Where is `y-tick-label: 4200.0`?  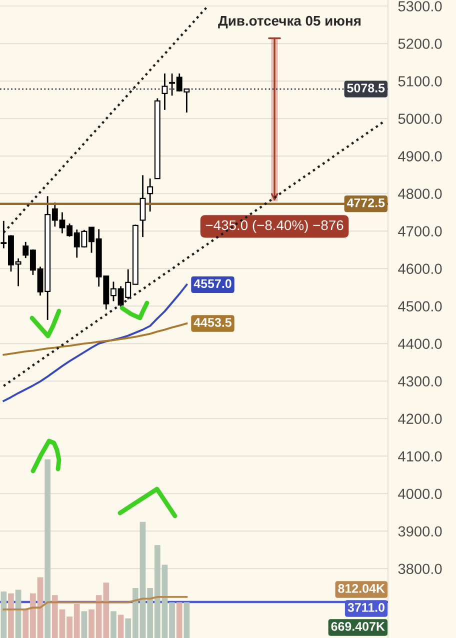
y-tick-label: 4200.0 is located at coordinates (420, 419).